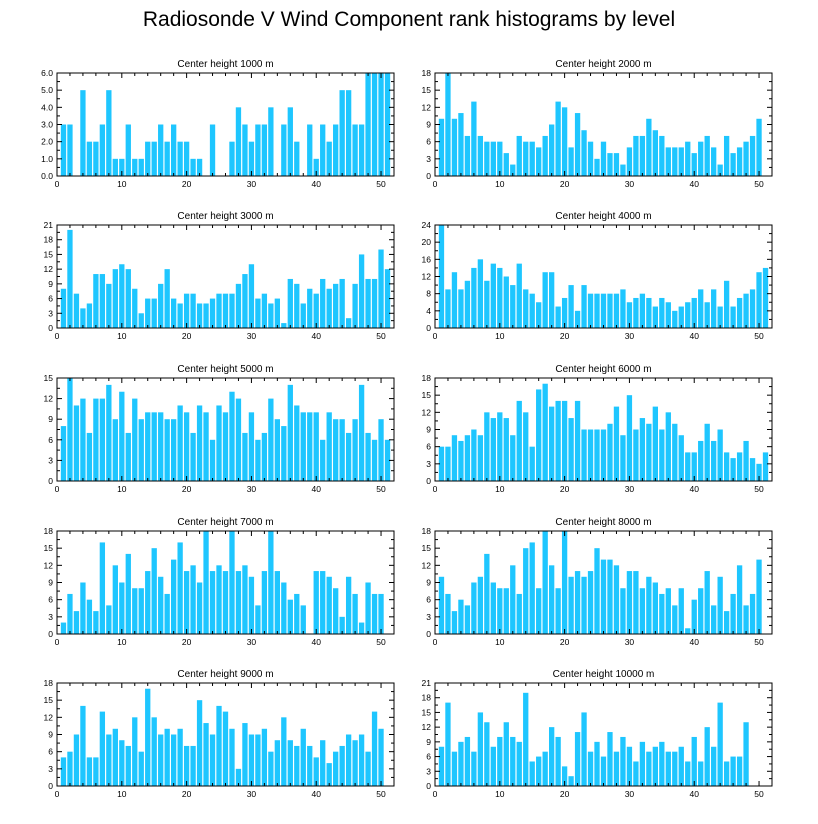 The height and width of the screenshot is (824, 818). Describe the element at coordinates (225, 216) in the screenshot. I see `panel-title: Center height 3000 m` at that location.